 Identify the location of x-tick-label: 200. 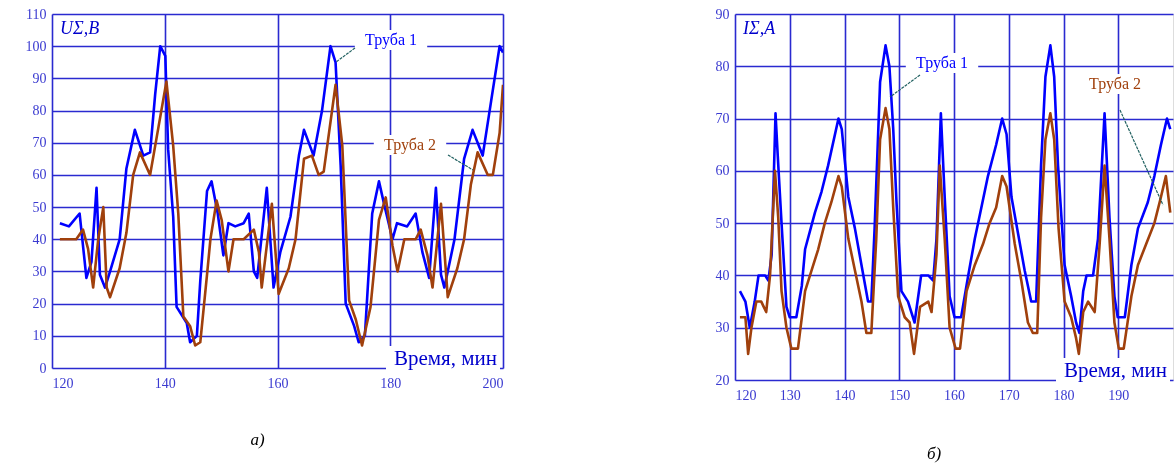
(493, 383).